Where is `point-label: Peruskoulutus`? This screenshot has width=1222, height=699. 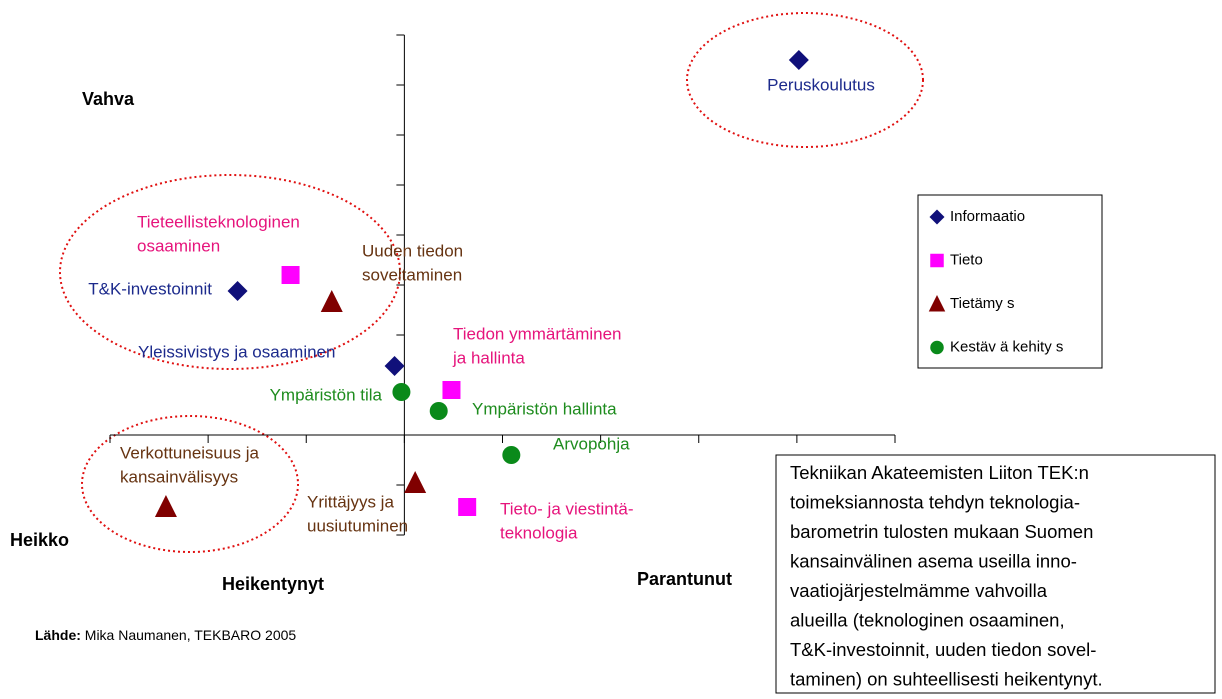
point-label: Peruskoulutus is located at coordinates (821, 84).